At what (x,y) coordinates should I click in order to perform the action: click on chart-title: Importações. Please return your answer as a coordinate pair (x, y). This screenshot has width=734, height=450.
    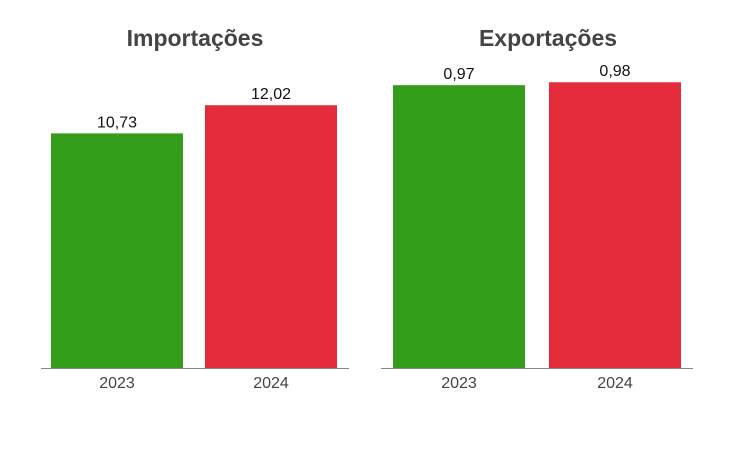
    Looking at the image, I should click on (195, 38).